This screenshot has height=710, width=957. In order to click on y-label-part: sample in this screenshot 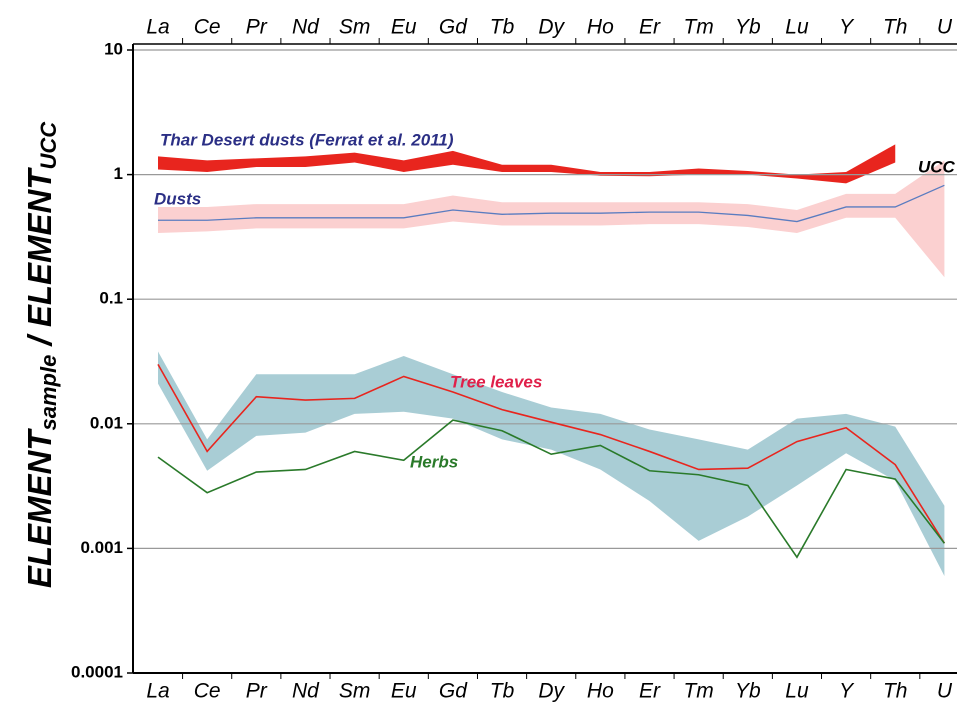, I will do `click(48, 393)`.